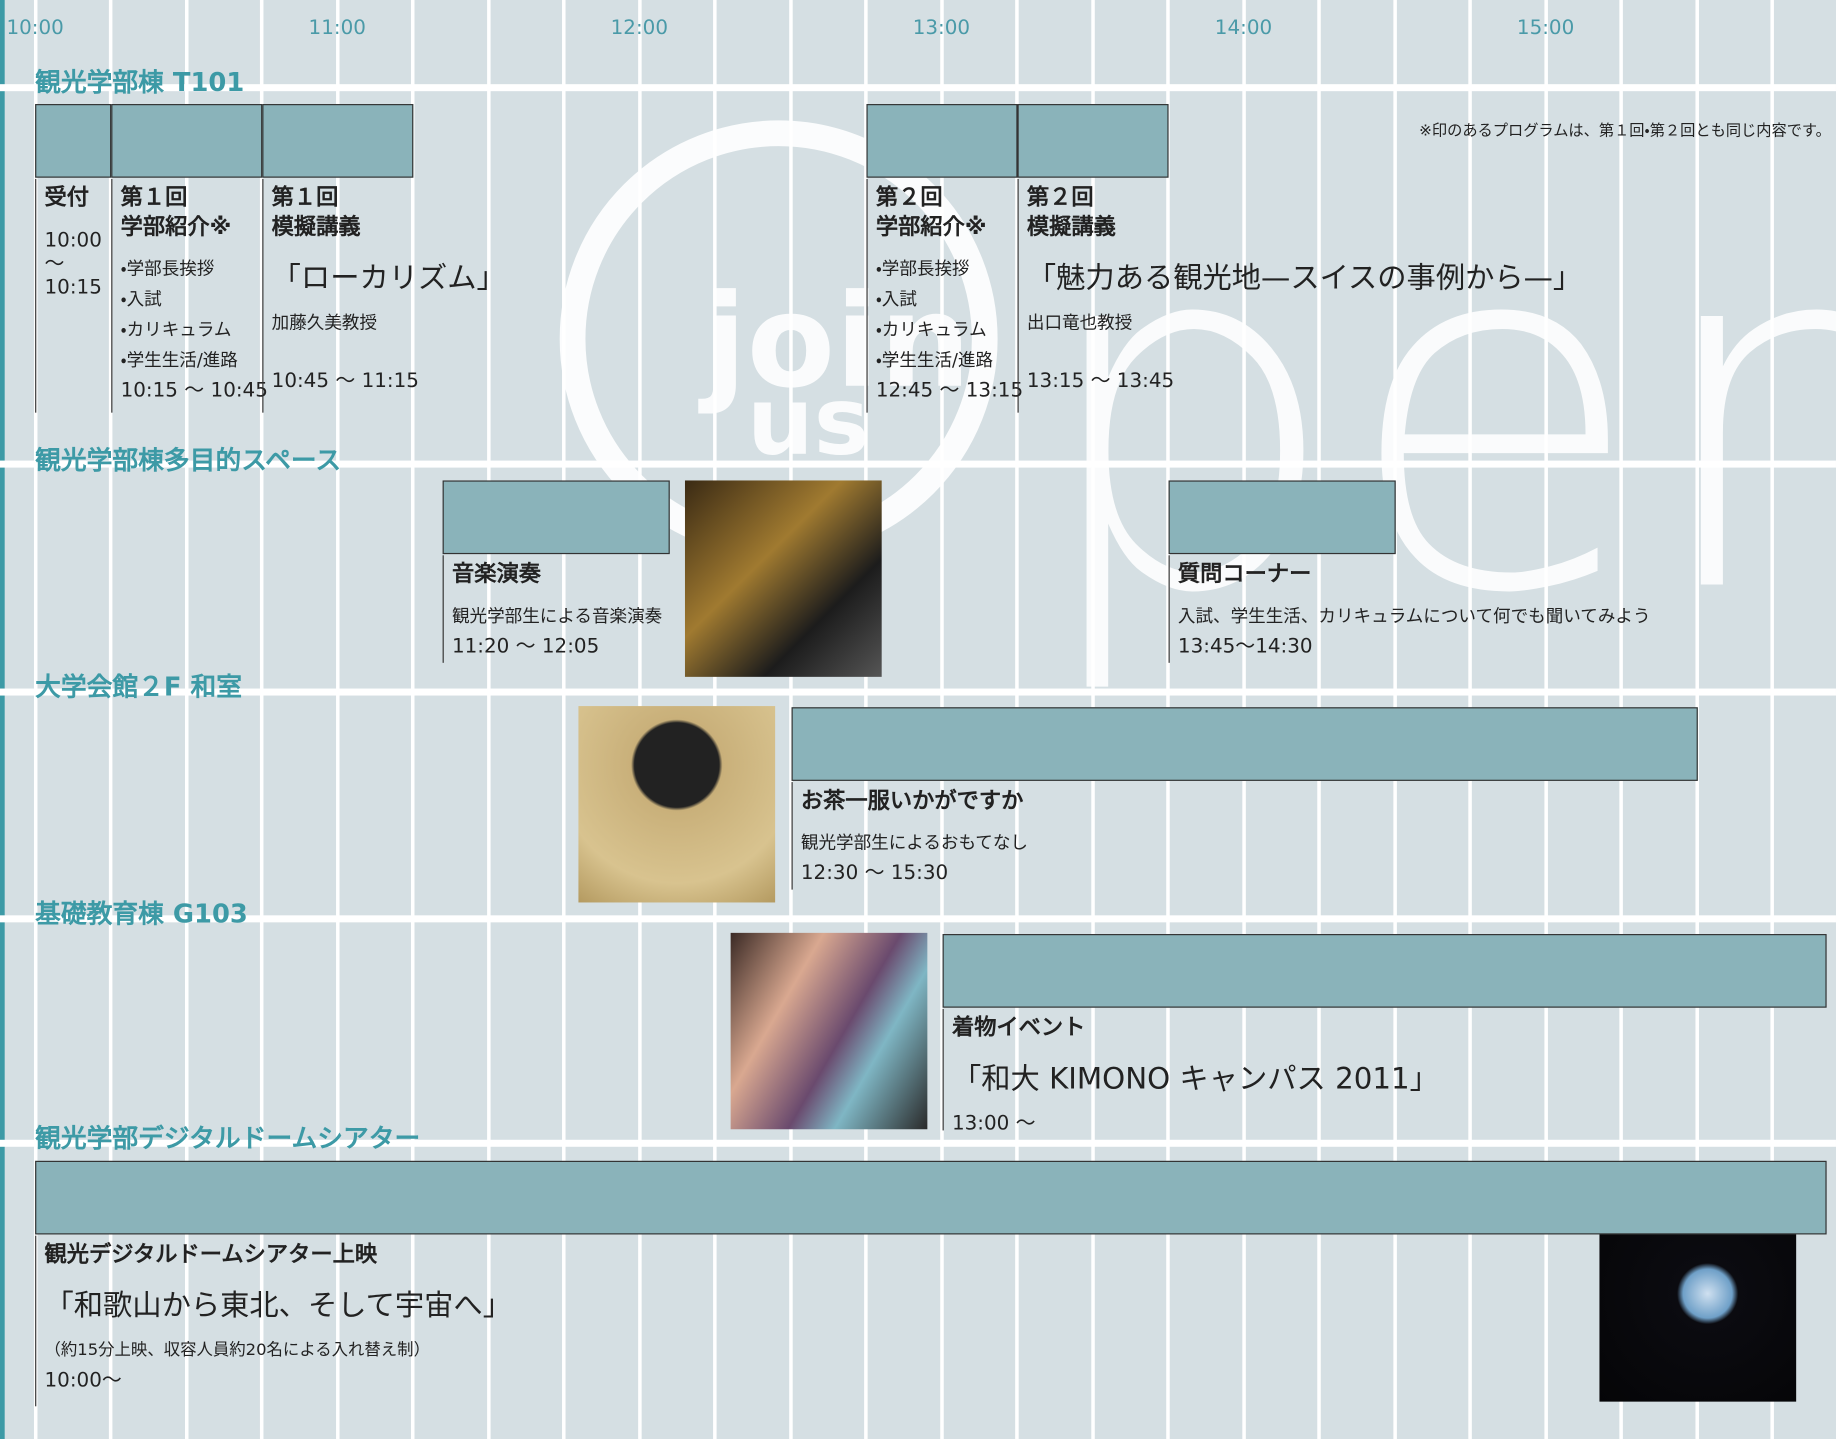 The height and width of the screenshot is (1439, 1836). I want to click on event-time: 10:45 〜 11:15, so click(345, 381).